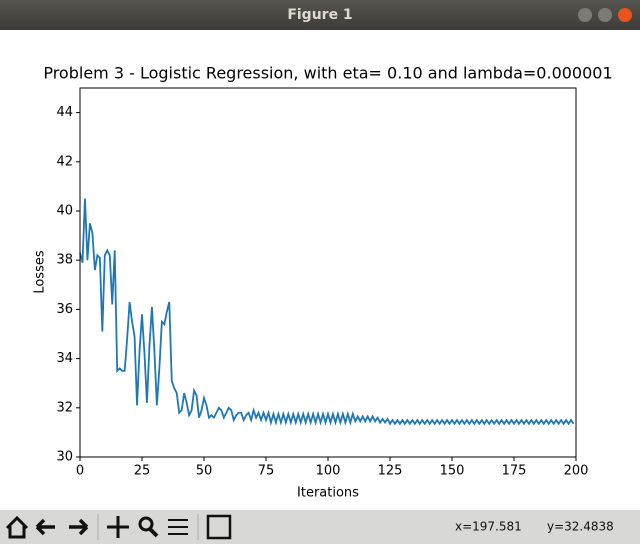 This screenshot has height=548, width=640. I want to click on title-bar, so click(320, 15).